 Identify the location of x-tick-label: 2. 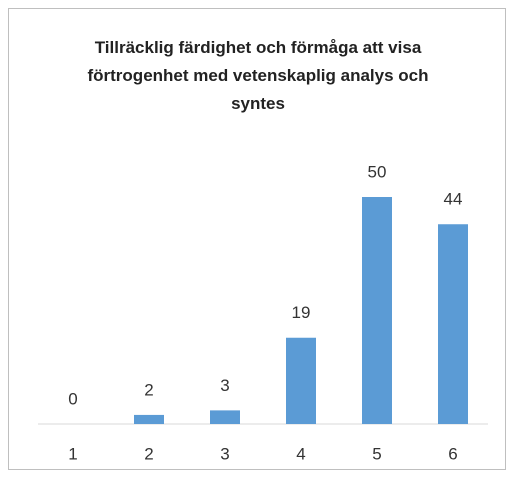
(148, 453).